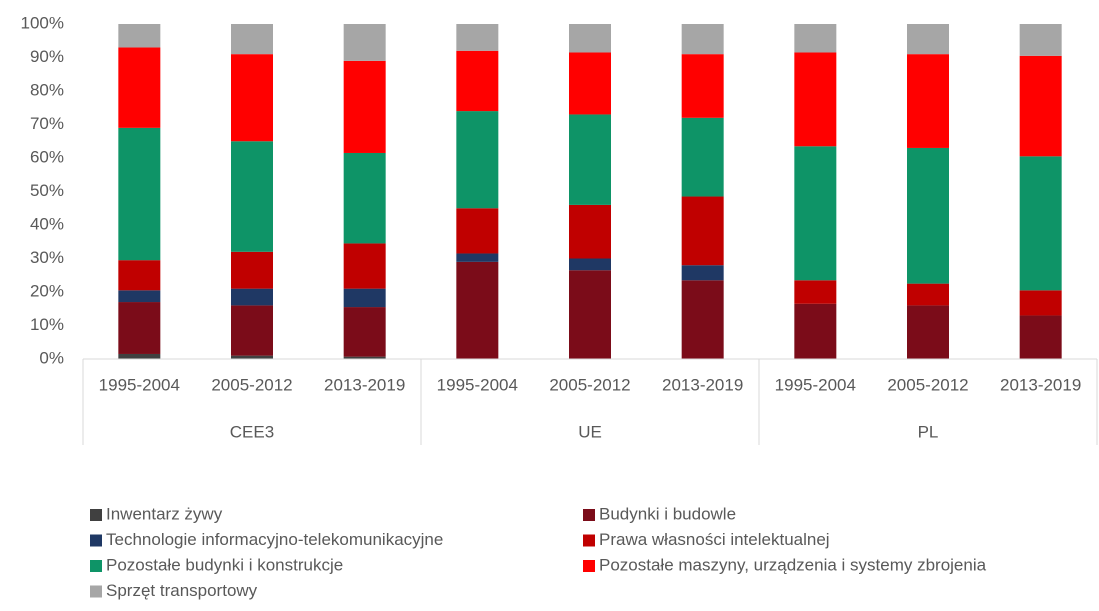 The height and width of the screenshot is (611, 1099). What do you see at coordinates (51, 357) in the screenshot?
I see `y-tick-label: 0%` at bounding box center [51, 357].